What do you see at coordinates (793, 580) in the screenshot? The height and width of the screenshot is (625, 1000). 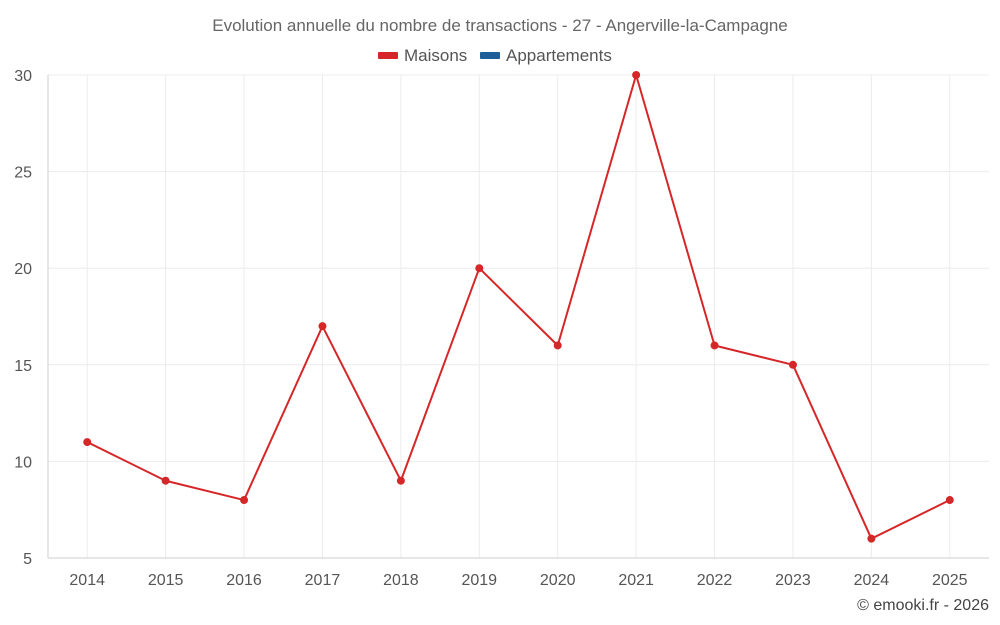 I see `x-tick-label-2023: 2023` at bounding box center [793, 580].